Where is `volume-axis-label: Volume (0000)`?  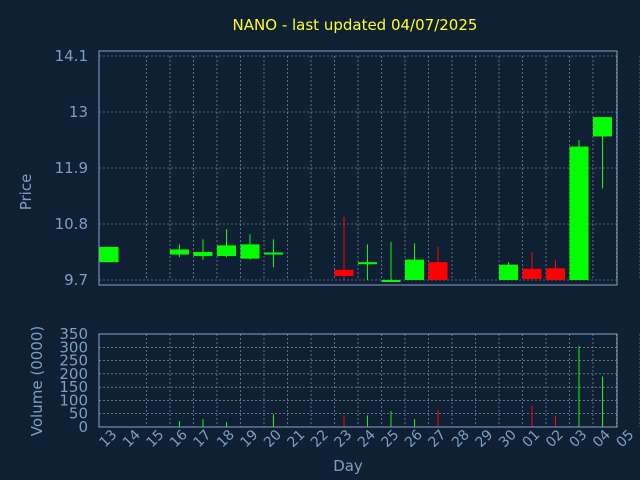 volume-axis-label: Volume (0000) is located at coordinates (37, 381).